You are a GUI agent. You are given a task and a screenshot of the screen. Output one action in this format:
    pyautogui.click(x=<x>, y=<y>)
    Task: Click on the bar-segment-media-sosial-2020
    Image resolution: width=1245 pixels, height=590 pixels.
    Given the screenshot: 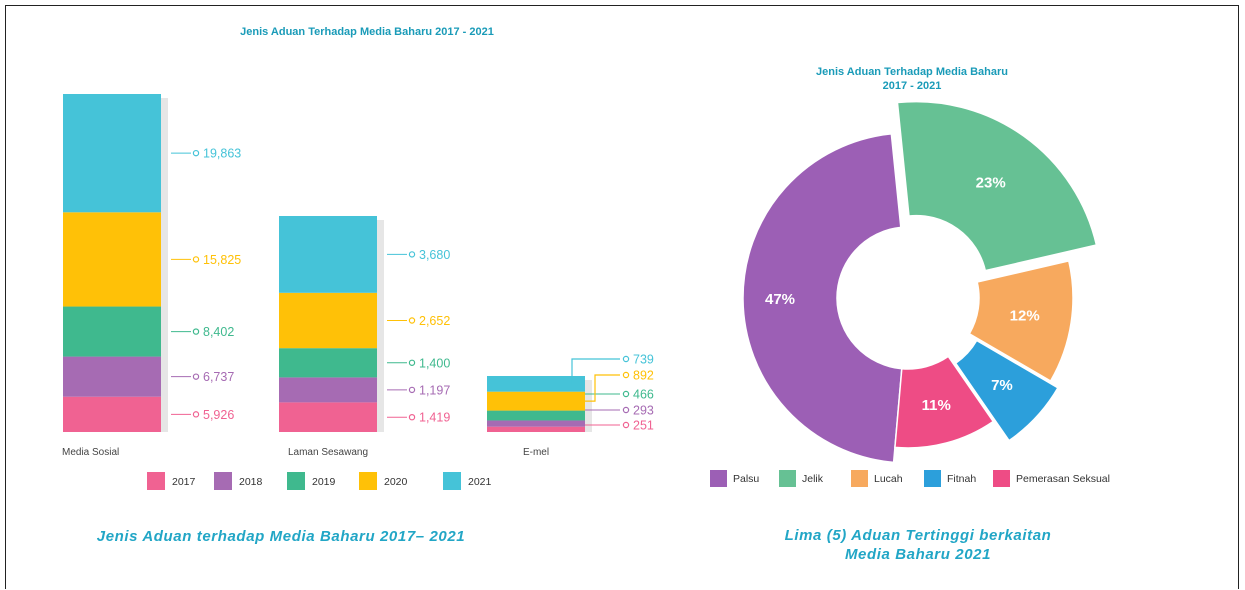 What is the action you would take?
    pyautogui.click(x=112, y=259)
    